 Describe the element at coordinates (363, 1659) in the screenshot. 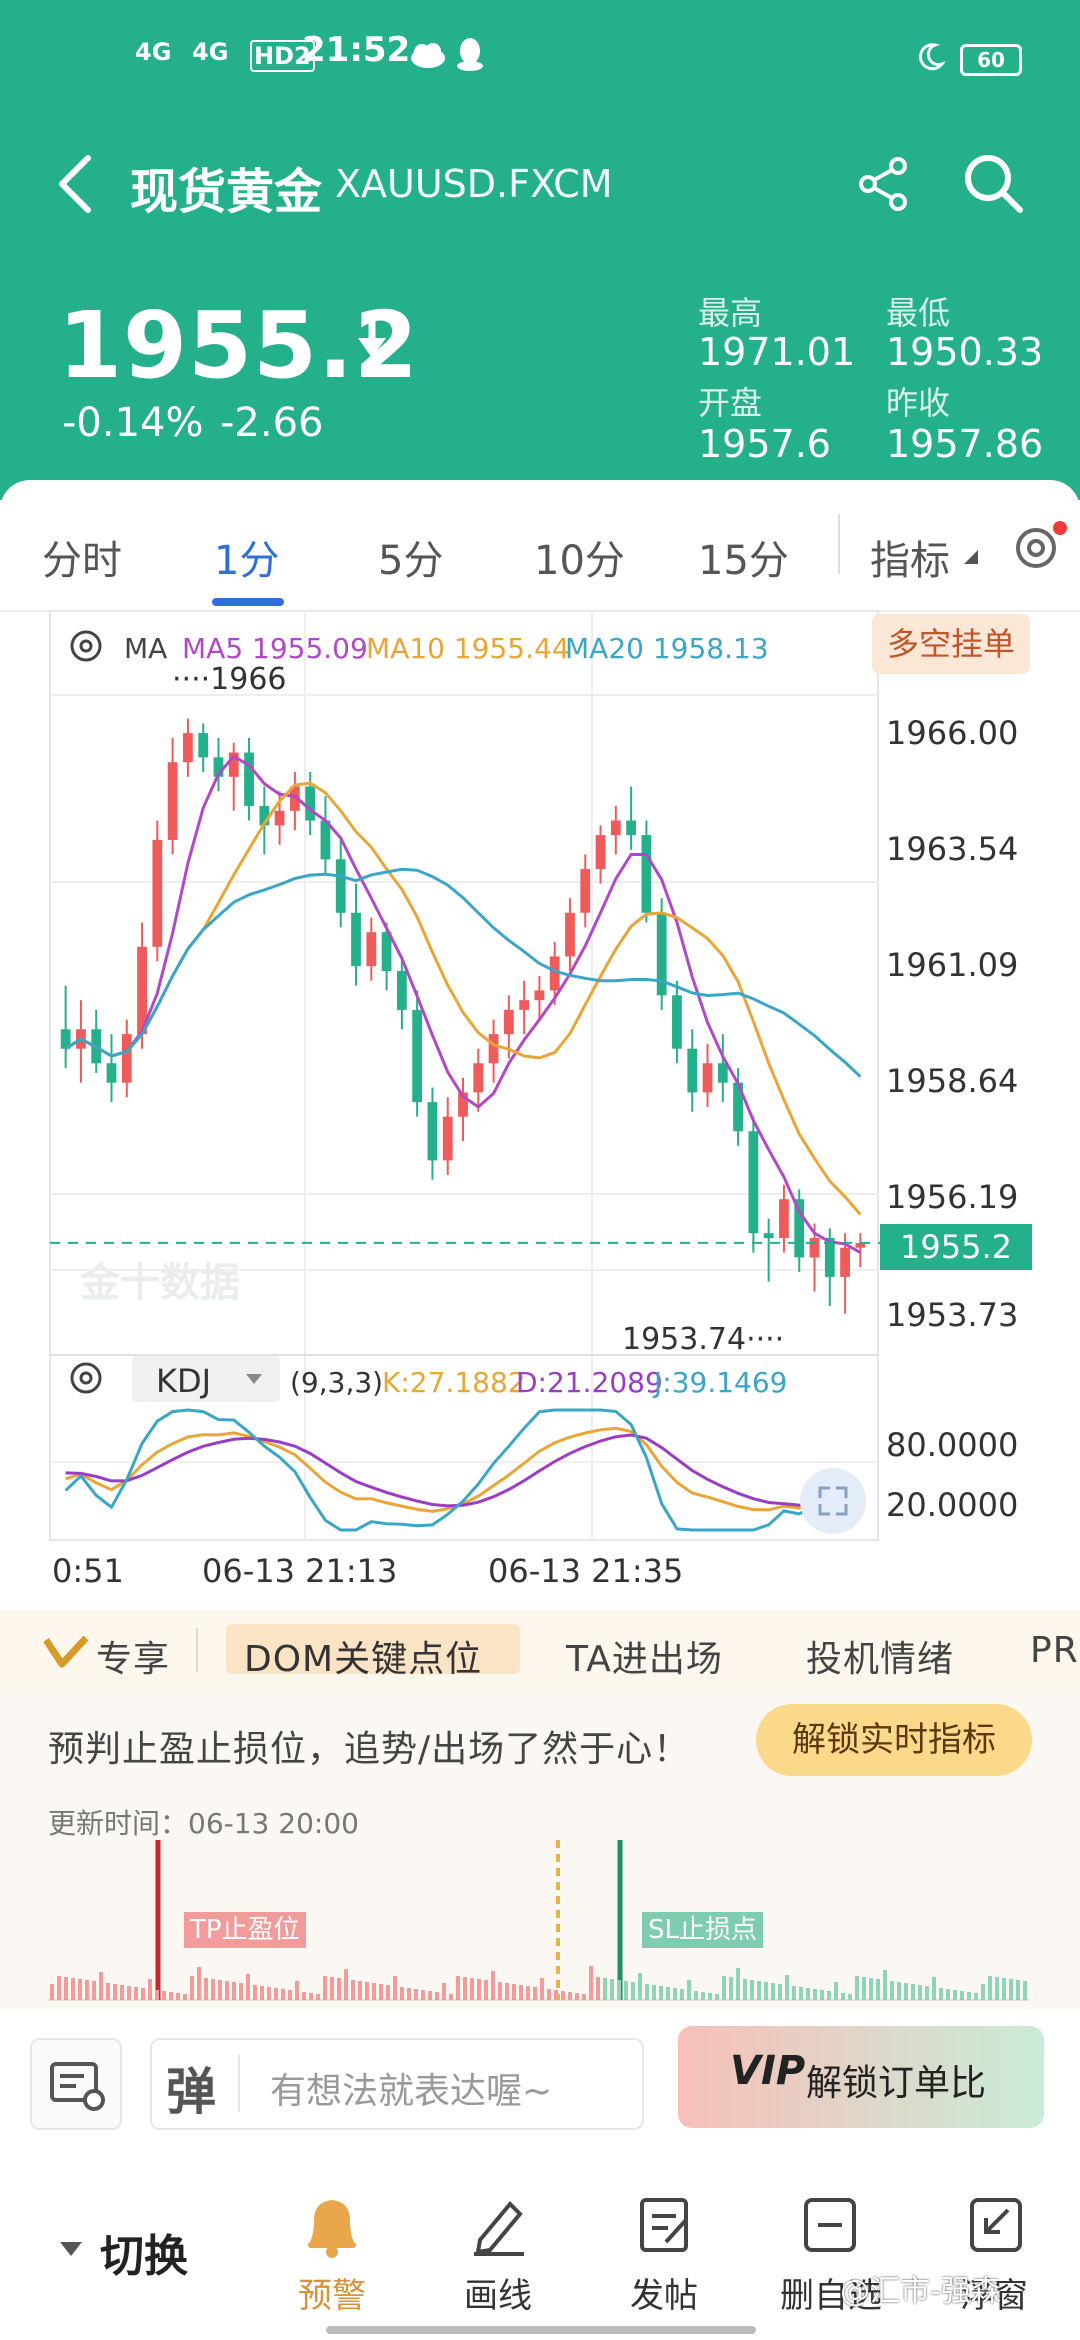

I see `feature-dom: DOM关键点位` at that location.